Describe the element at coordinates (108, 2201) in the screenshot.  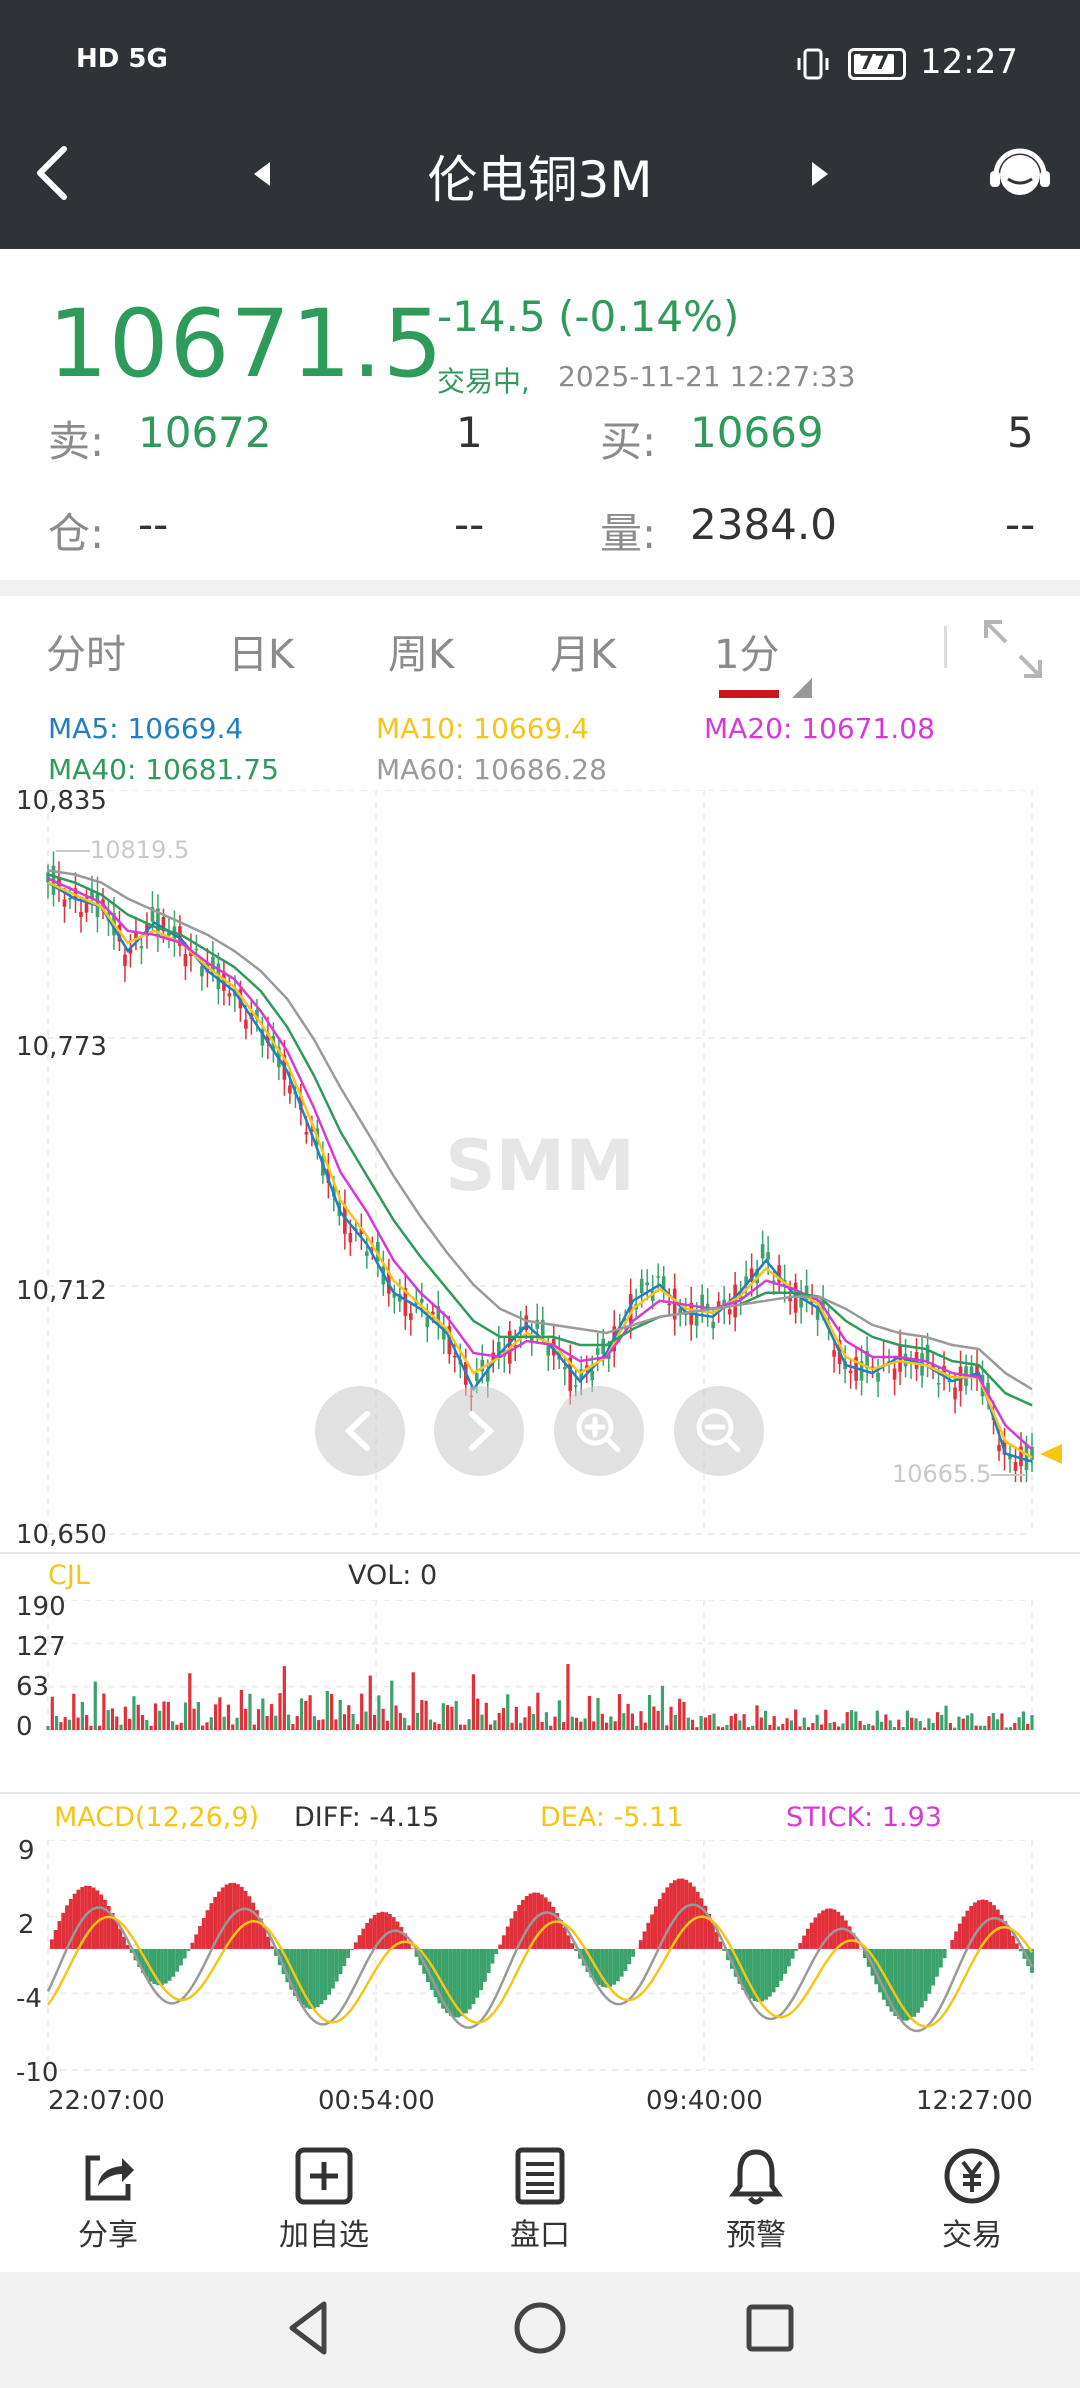
I see `share-button: 分享` at that location.